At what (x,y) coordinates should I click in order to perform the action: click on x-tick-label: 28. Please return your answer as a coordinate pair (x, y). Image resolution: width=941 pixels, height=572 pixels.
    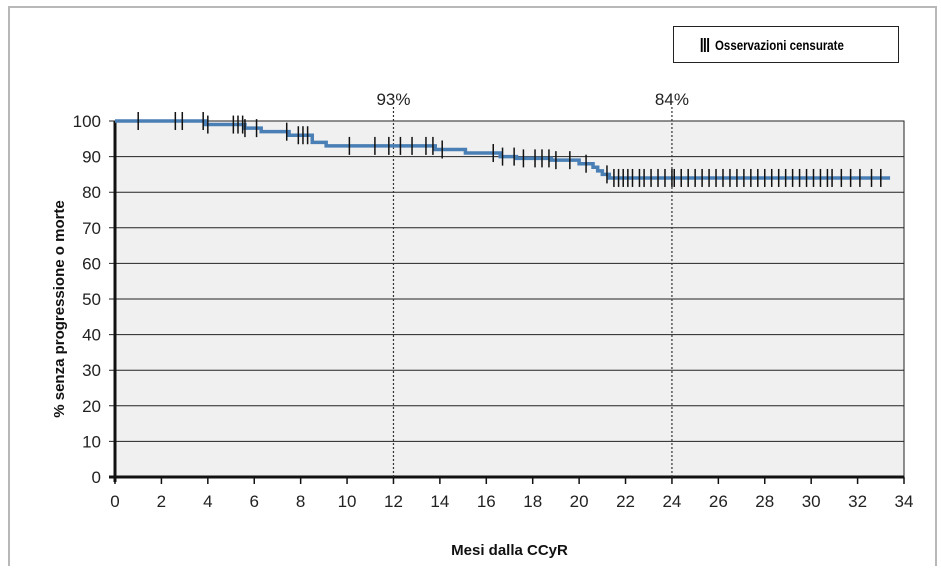
    Looking at the image, I should click on (764, 501).